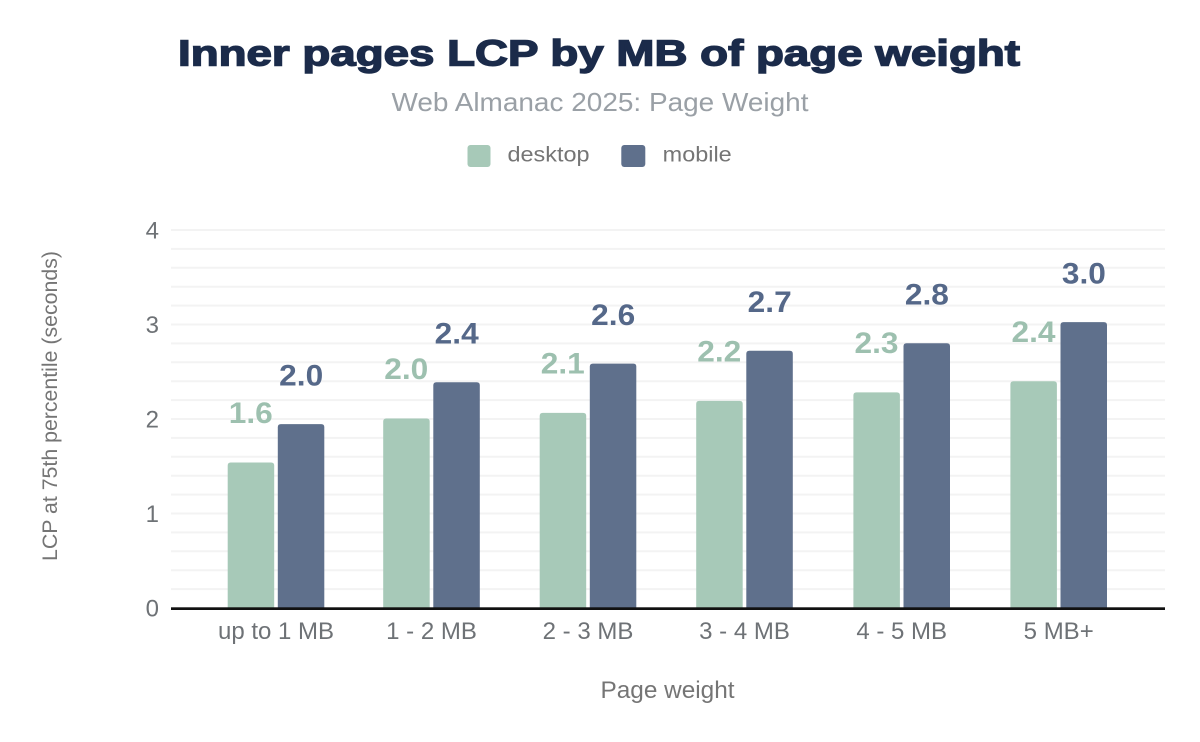 The width and height of the screenshot is (1200, 742). I want to click on svg-text: 3, so click(152, 325).